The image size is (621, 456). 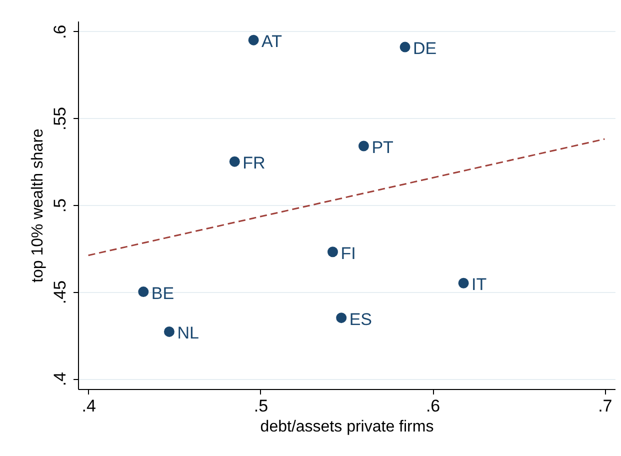 I want to click on y-tick-label: .6, so click(x=60, y=32).